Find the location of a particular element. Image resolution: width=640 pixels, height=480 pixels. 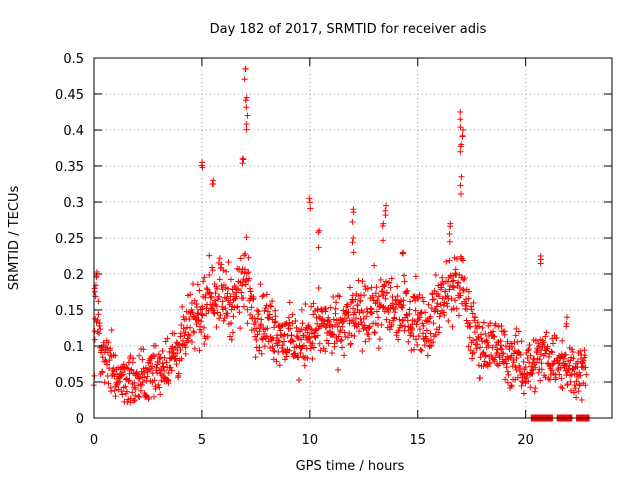

x-tick-label: 5 is located at coordinates (202, 440).